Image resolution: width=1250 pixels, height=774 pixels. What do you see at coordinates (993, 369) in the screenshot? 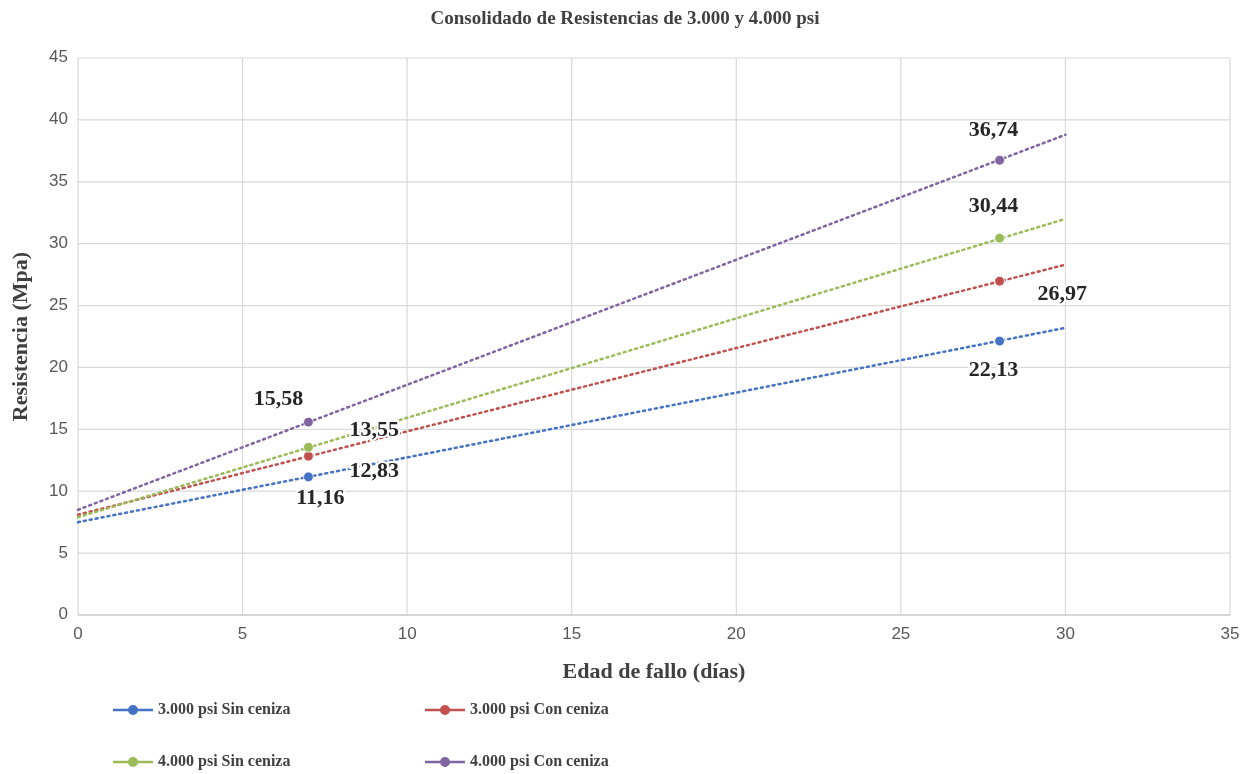
I see `data-label: 22,13` at bounding box center [993, 369].